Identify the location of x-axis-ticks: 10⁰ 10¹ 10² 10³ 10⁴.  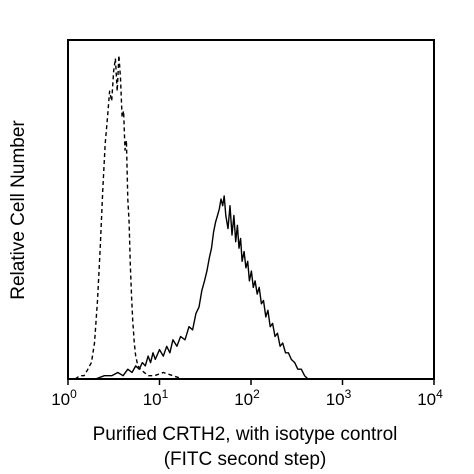
(247, 394).